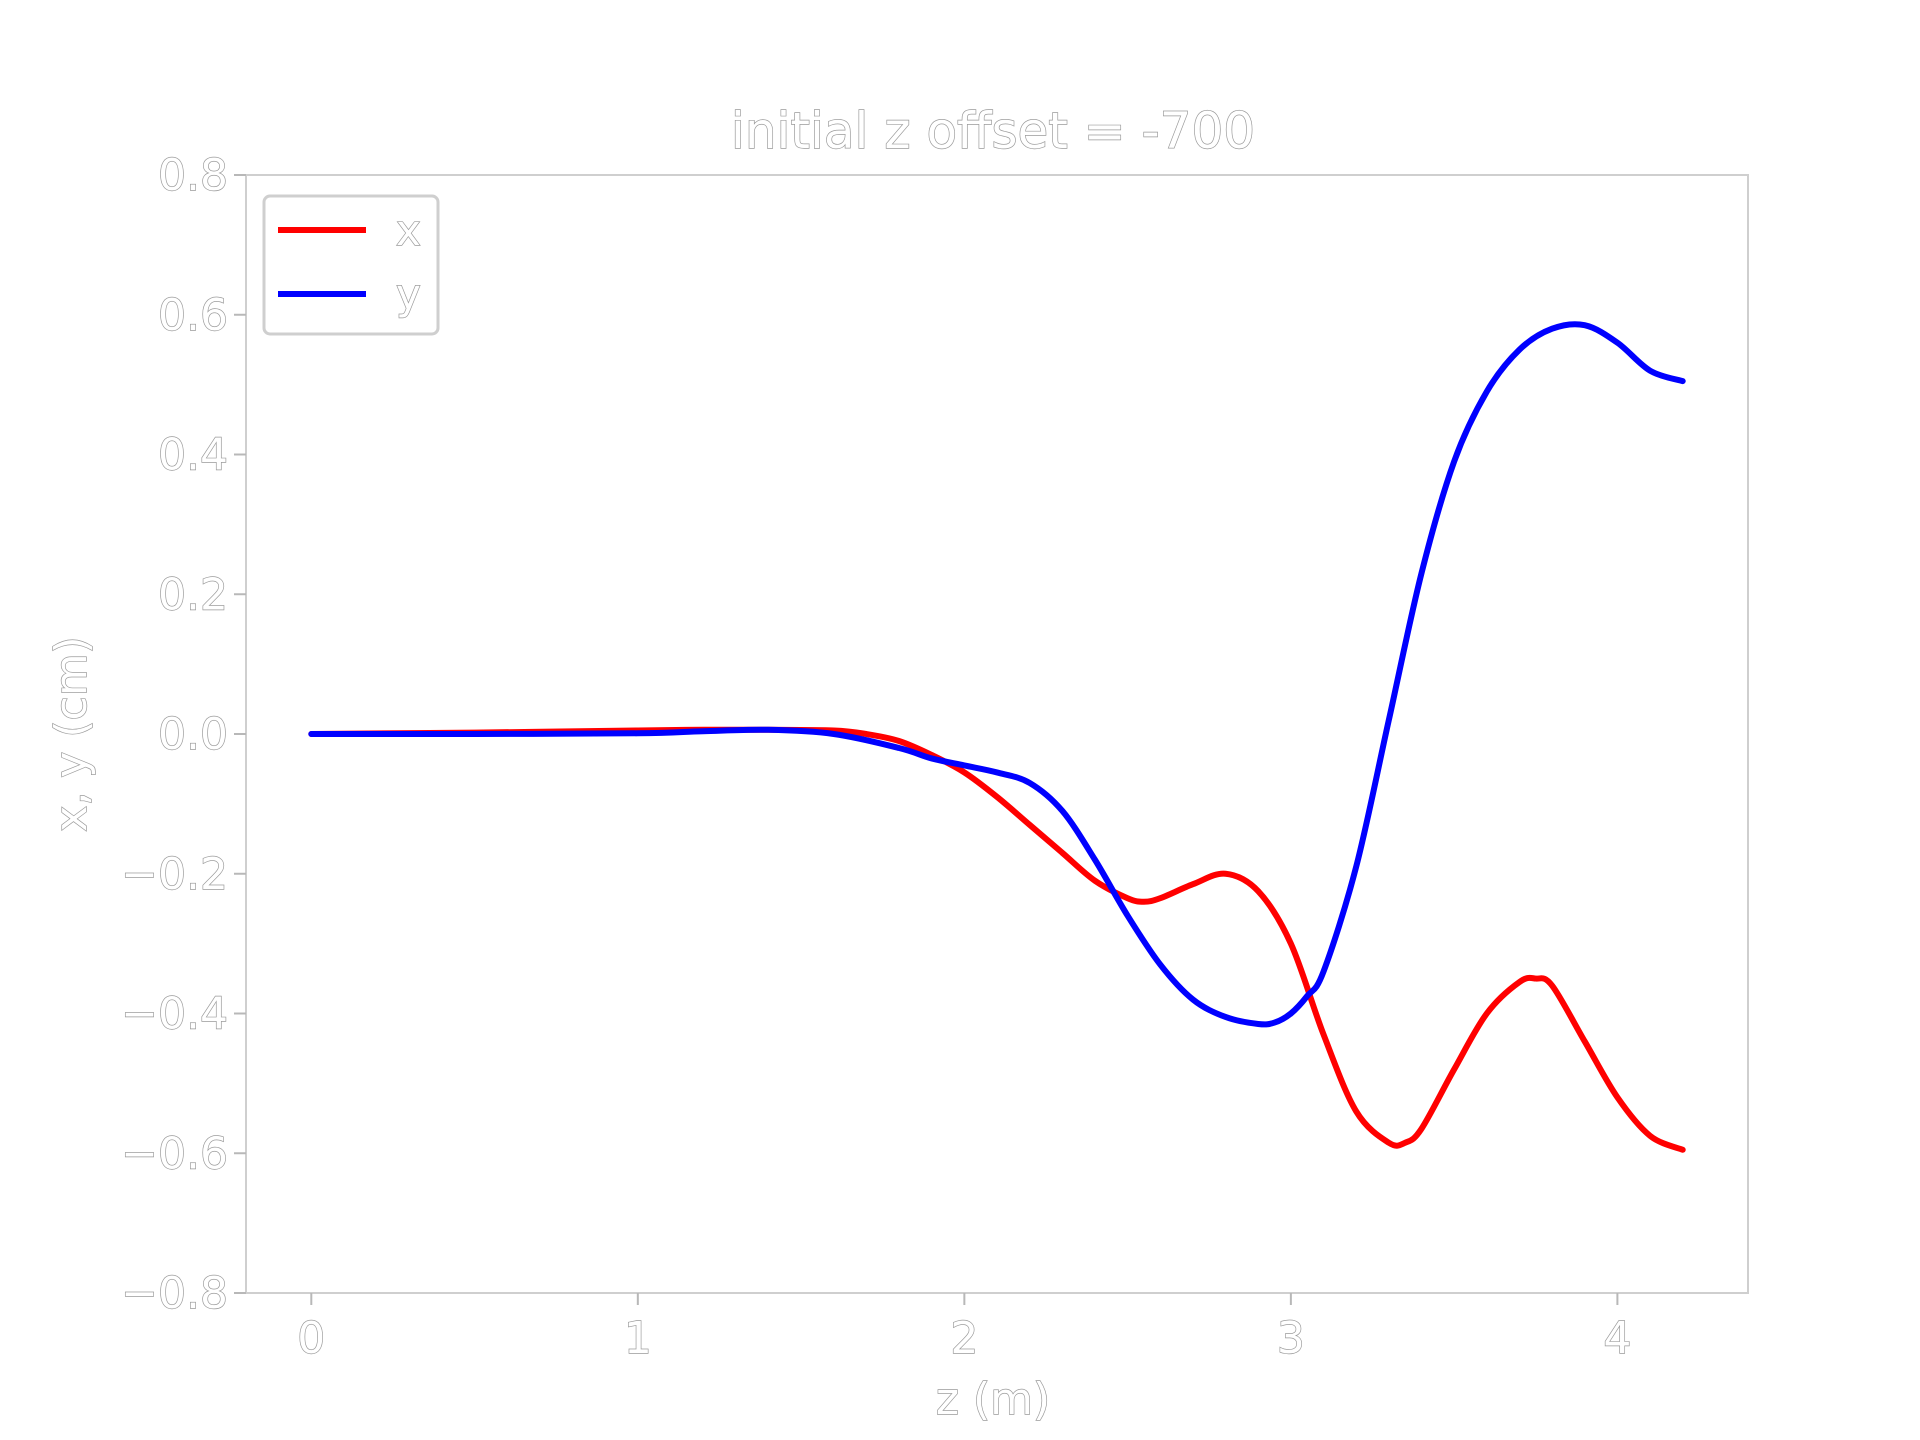 This screenshot has width=1920, height=1440. Describe the element at coordinates (174, 874) in the screenshot. I see `y-tick-label: −0.2` at that location.